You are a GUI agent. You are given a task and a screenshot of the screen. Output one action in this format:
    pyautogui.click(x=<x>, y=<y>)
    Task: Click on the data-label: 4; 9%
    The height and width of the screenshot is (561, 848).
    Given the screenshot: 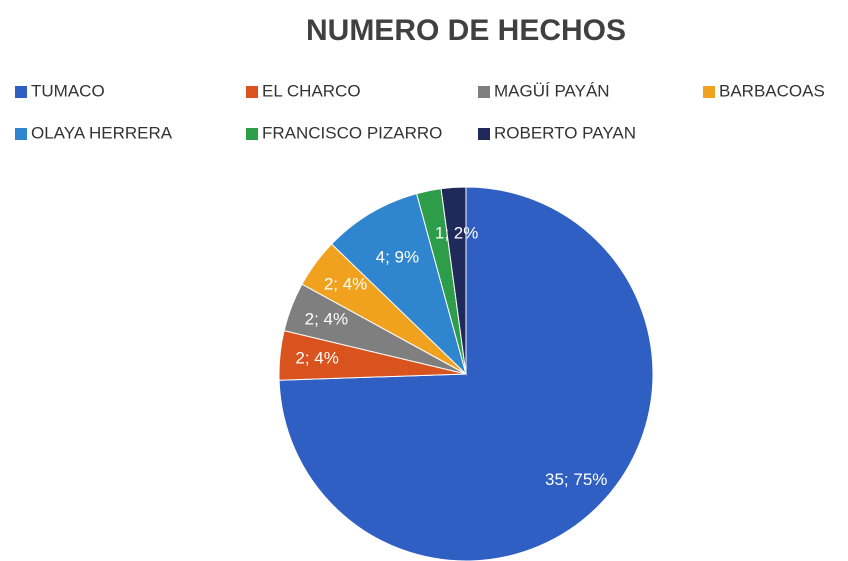 What is the action you would take?
    pyautogui.click(x=397, y=257)
    